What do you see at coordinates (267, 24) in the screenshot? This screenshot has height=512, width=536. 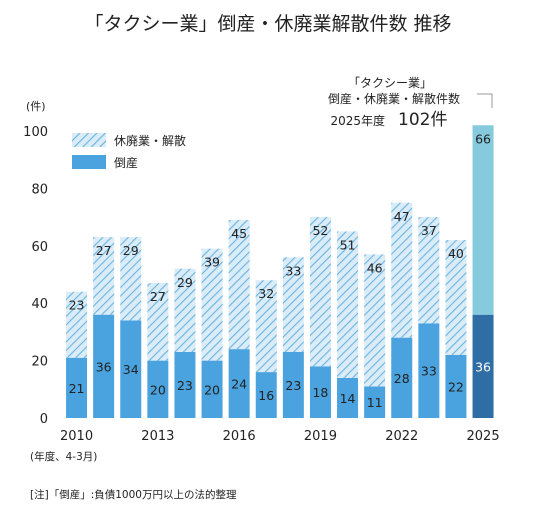 I see `chart-title: 「タクシー業」倒産・休廃業解散件数 推移` at bounding box center [267, 24].